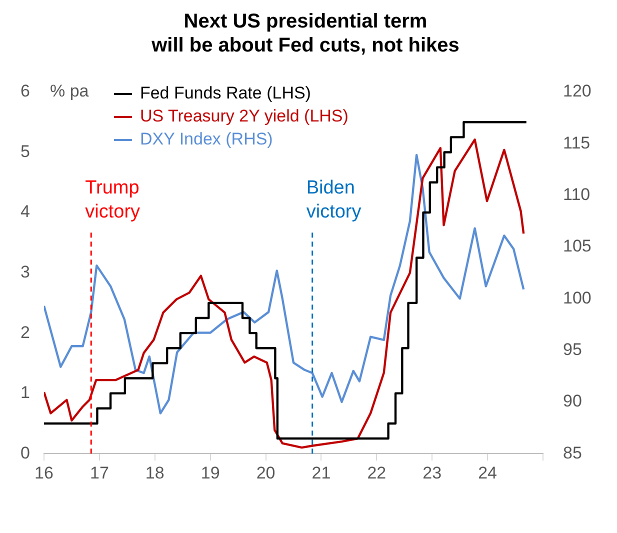 Image resolution: width=617 pixels, height=533 pixels. What do you see at coordinates (266, 472) in the screenshot?
I see `x-tick-label: 20` at bounding box center [266, 472].